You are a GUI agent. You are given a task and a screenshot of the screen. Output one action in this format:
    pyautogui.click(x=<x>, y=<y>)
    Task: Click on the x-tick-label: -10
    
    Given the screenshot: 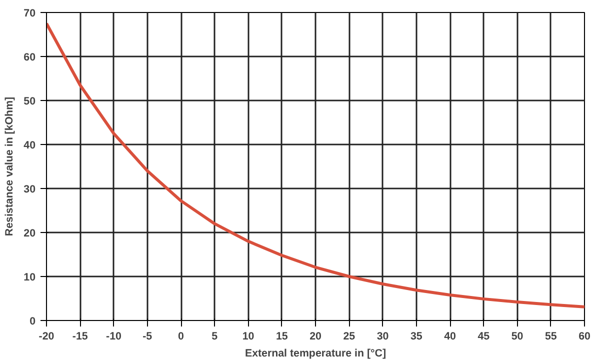 What is the action you would take?
    pyautogui.click(x=114, y=336)
    